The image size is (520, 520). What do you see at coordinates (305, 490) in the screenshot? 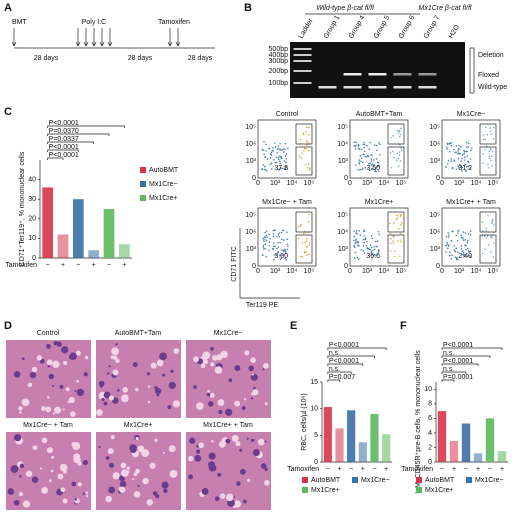
I see `legend-swatch` at bounding box center [305, 490].